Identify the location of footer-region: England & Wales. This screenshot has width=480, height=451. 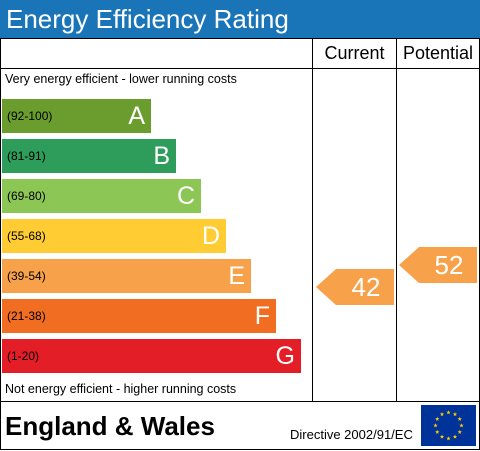
(110, 426).